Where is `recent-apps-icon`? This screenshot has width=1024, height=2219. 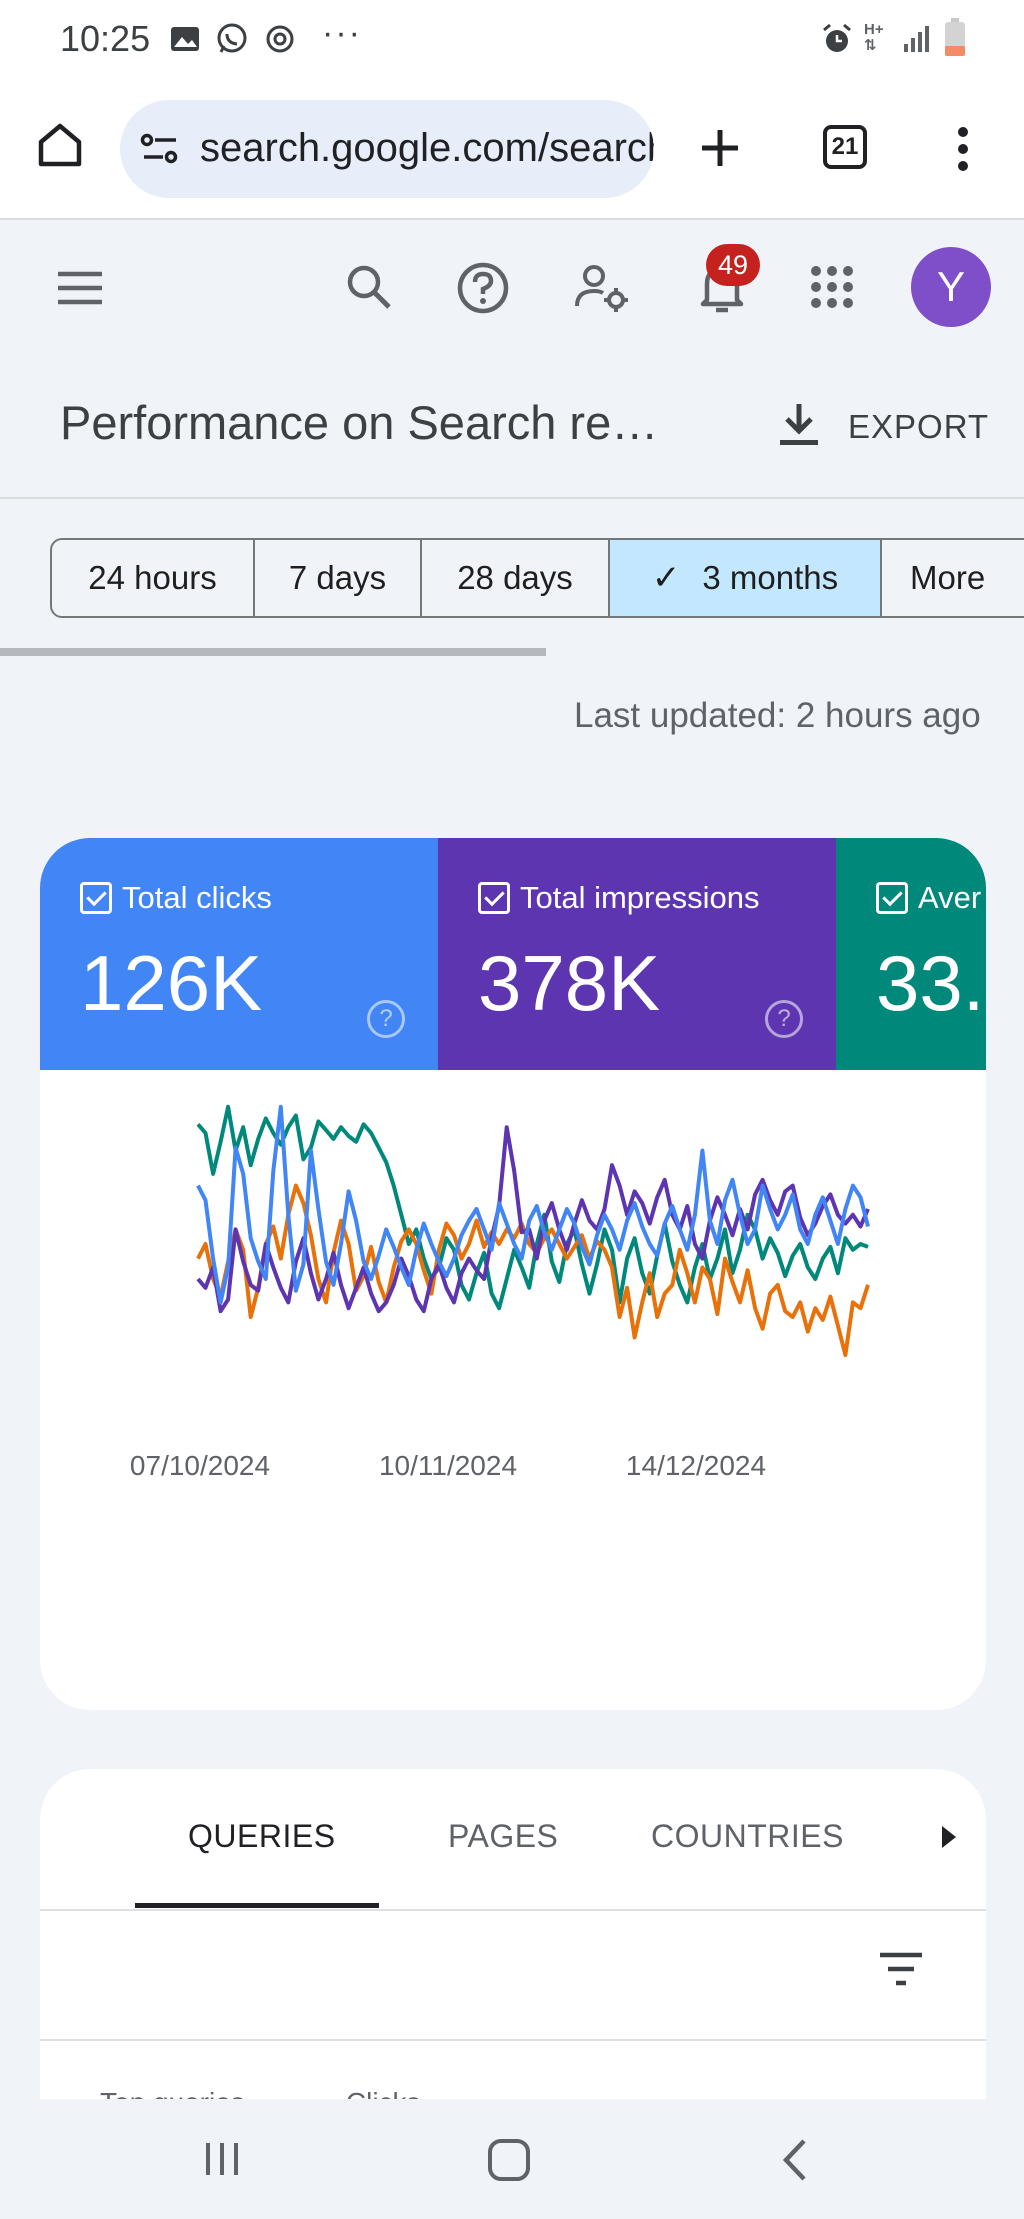
recent-apps-icon is located at coordinates (222, 2159).